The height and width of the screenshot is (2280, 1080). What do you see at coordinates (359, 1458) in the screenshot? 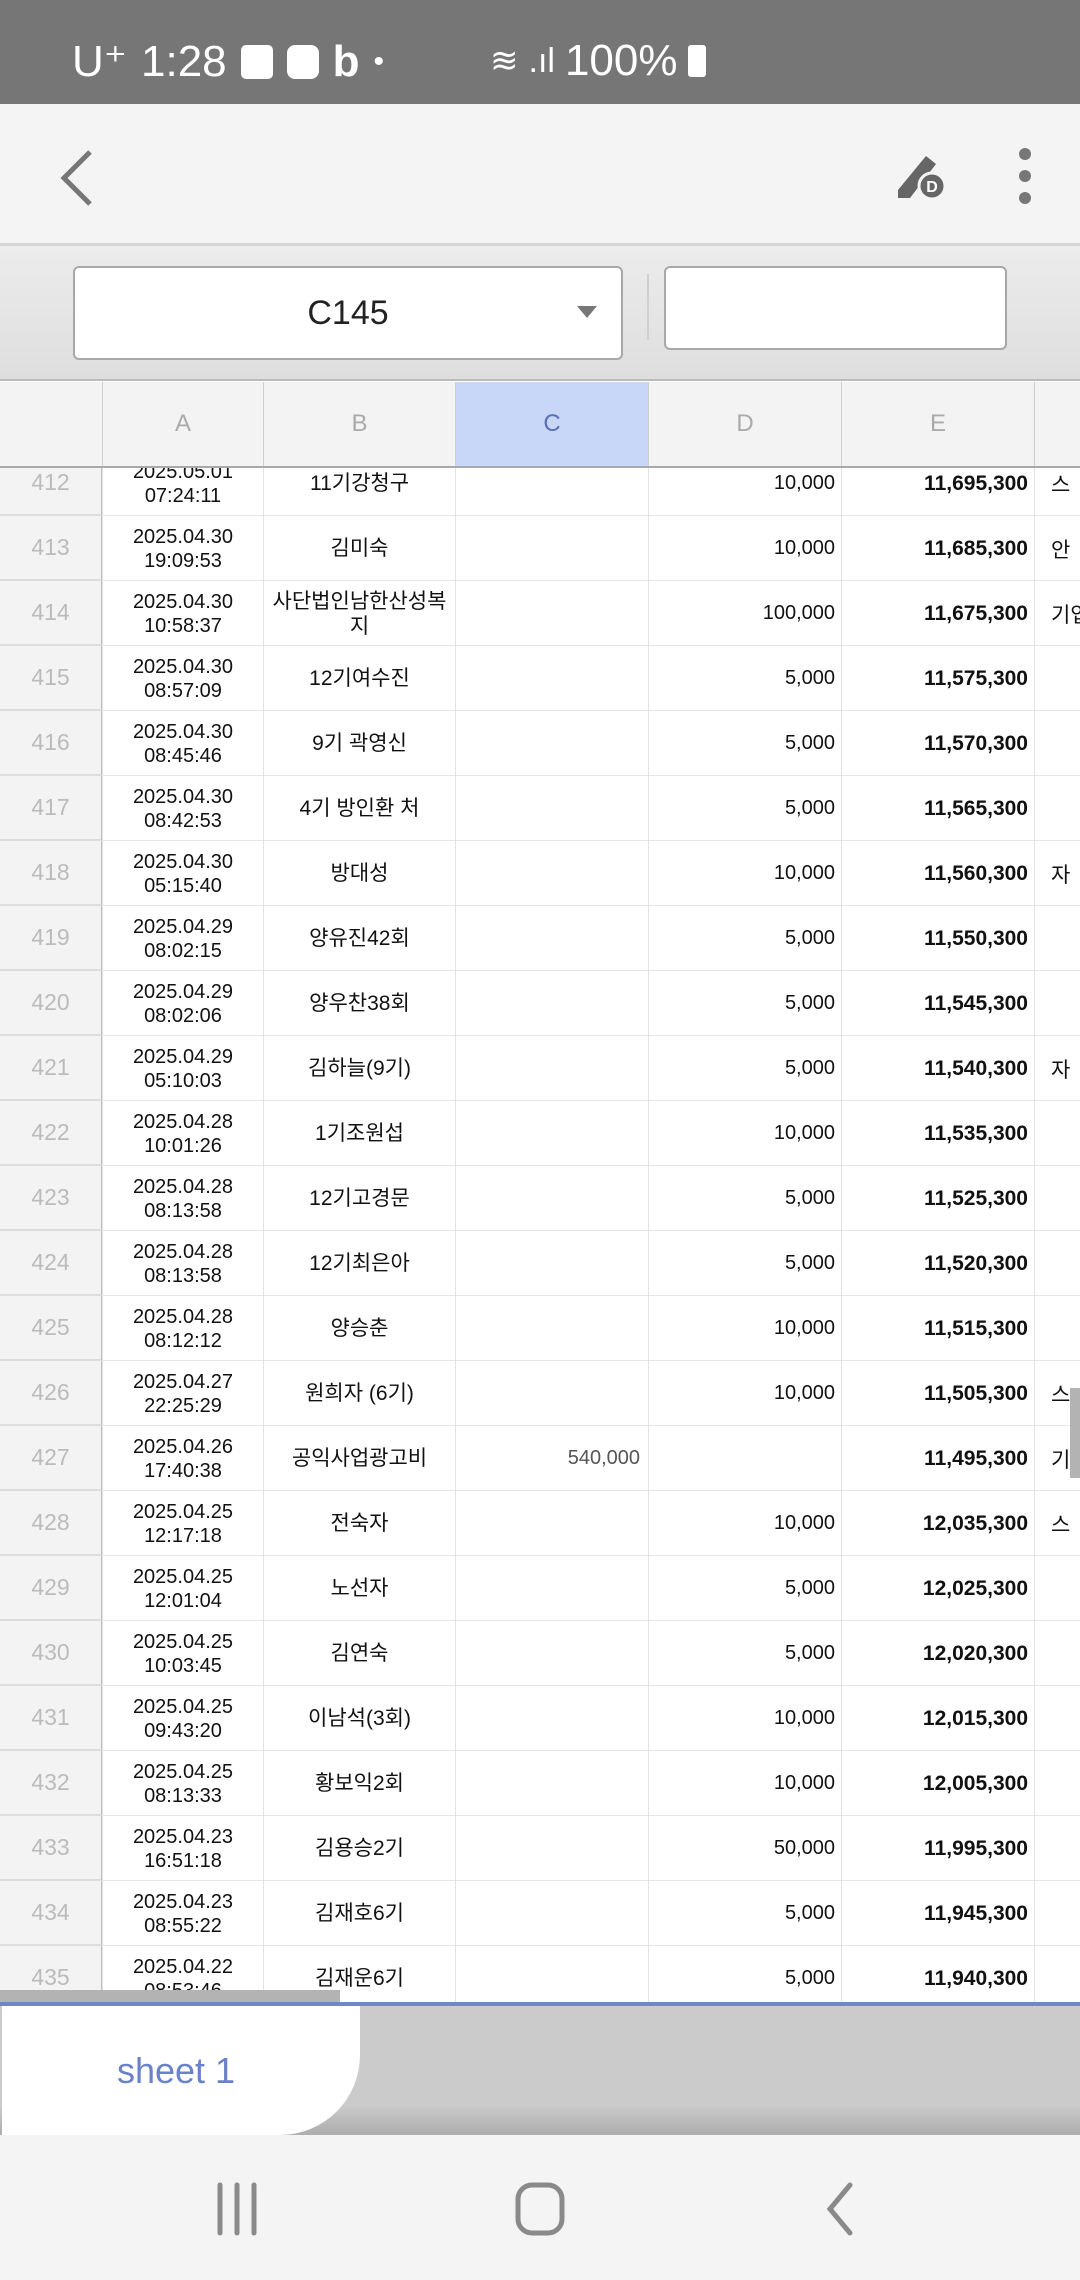
I see `cell-name: 공익사업광고비` at bounding box center [359, 1458].